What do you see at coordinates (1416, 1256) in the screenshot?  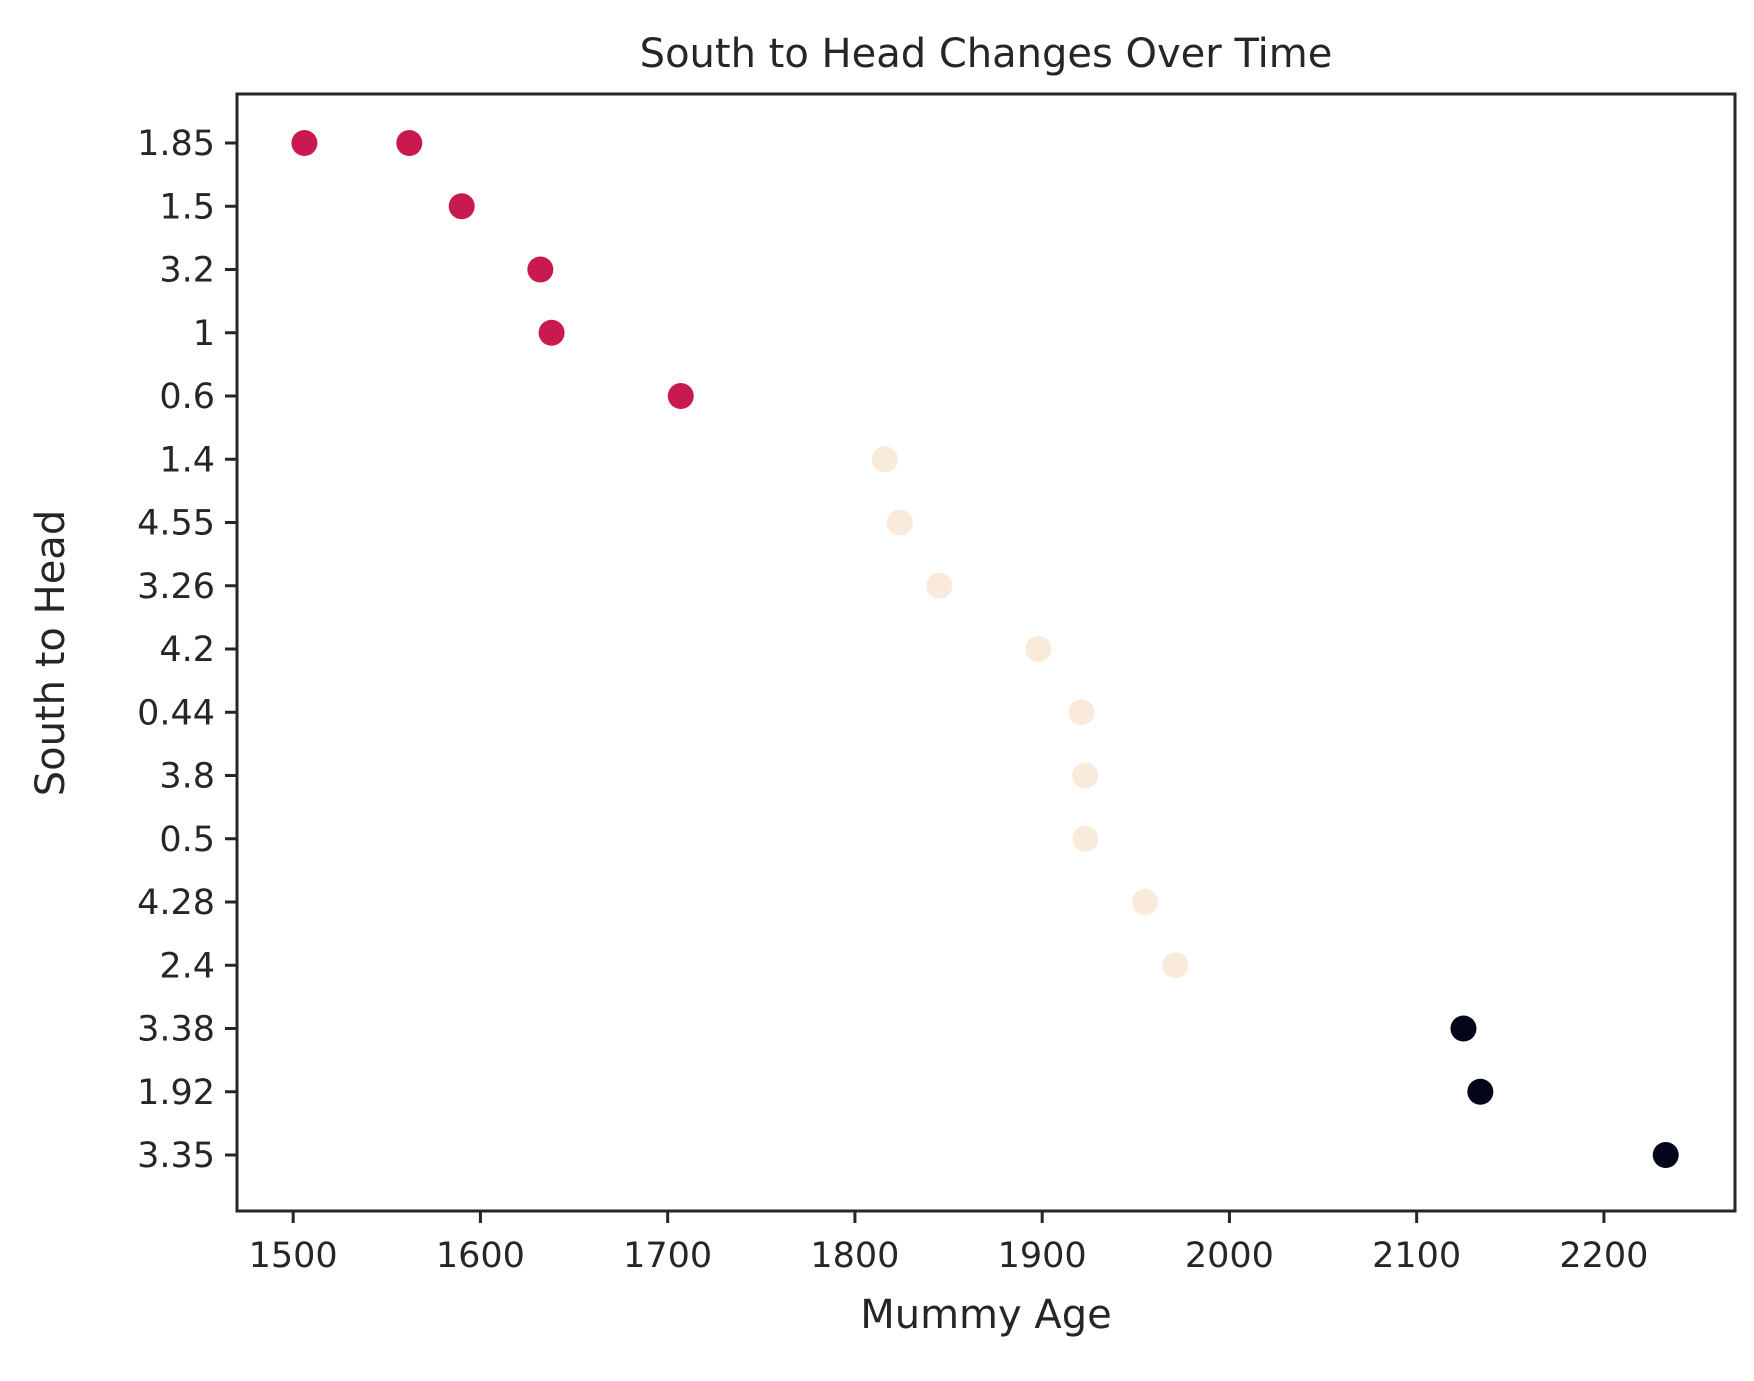 I see `x-tick-label: 2100` at bounding box center [1416, 1256].